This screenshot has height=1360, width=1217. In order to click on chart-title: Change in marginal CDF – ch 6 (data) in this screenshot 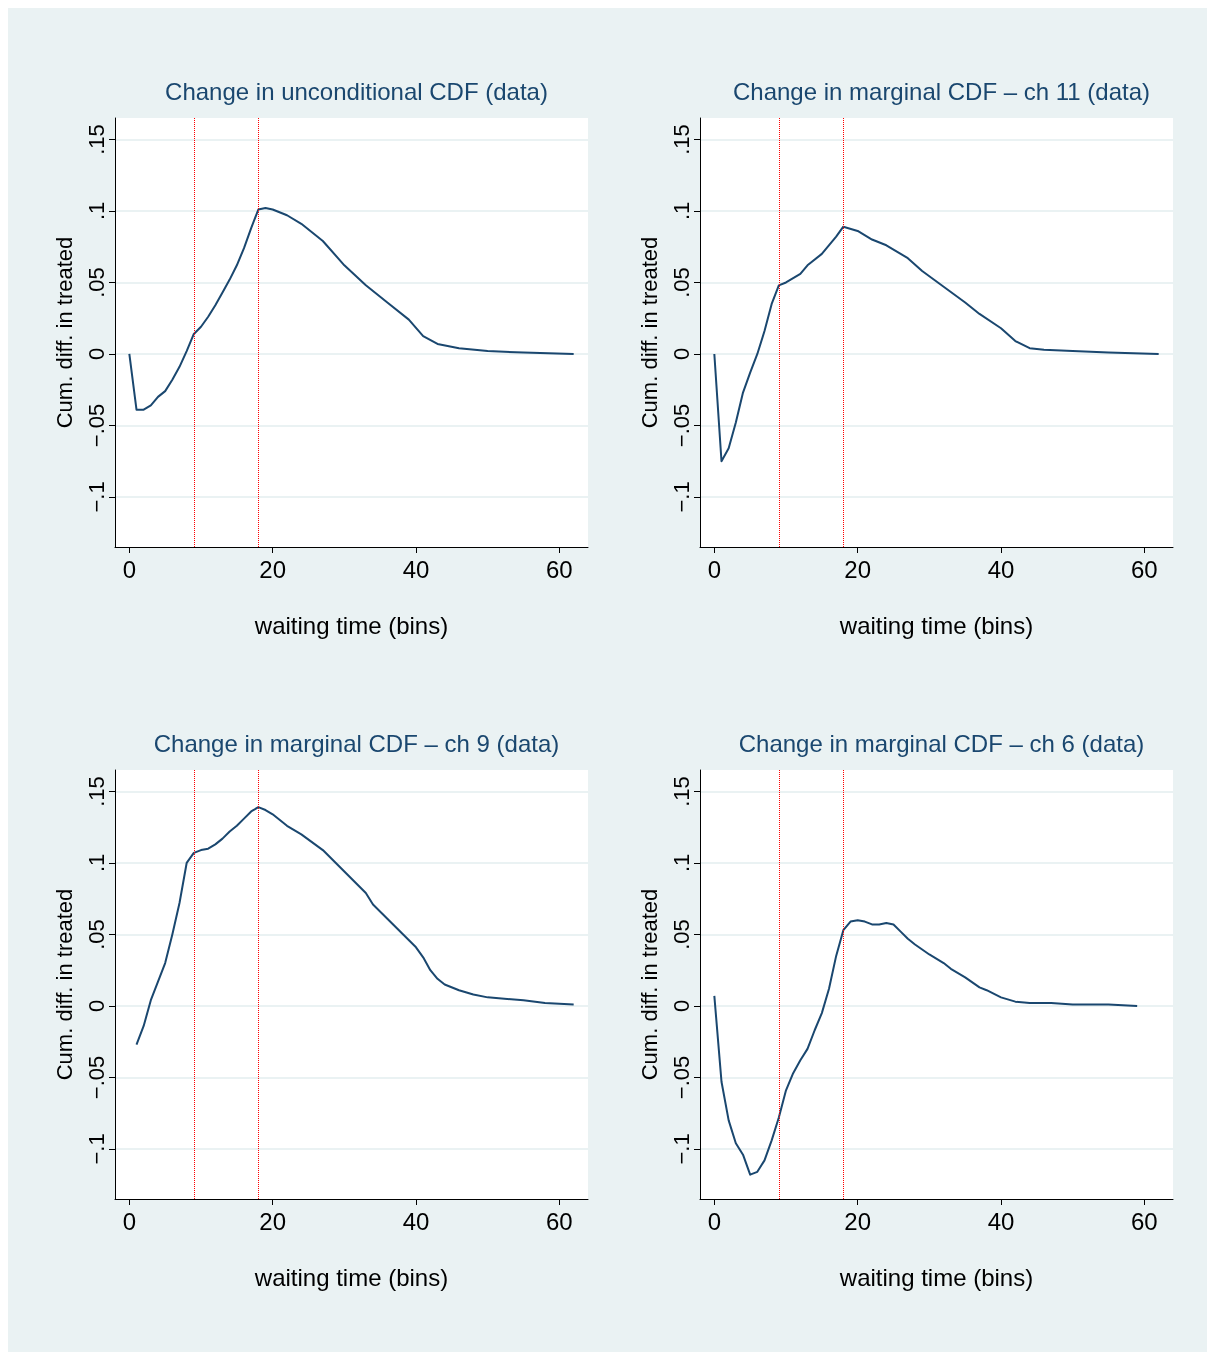, I will do `click(941, 743)`.